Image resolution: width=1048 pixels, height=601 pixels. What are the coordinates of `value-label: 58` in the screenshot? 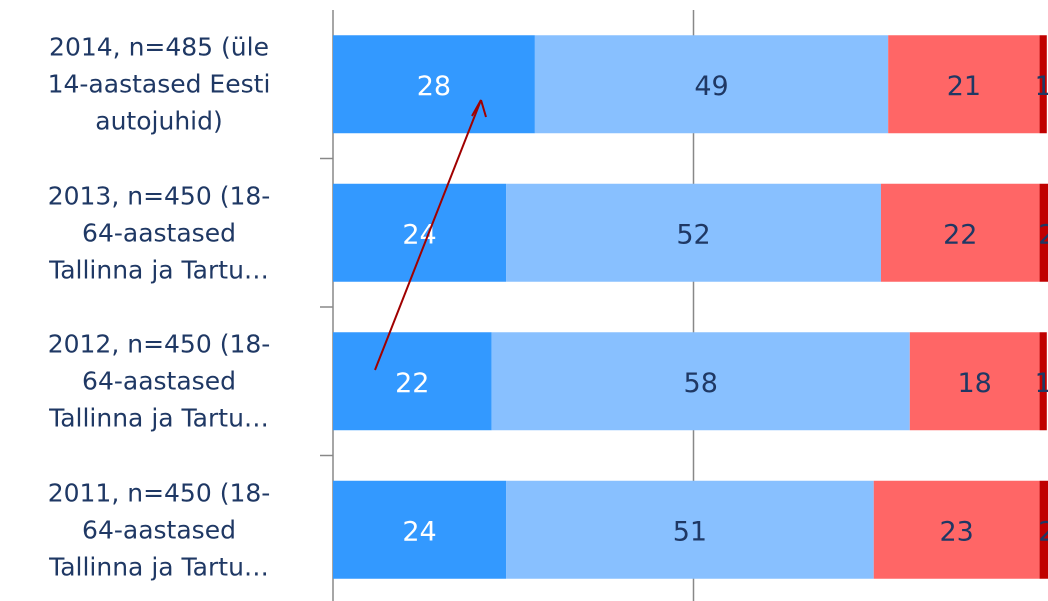 It's located at (701, 383).